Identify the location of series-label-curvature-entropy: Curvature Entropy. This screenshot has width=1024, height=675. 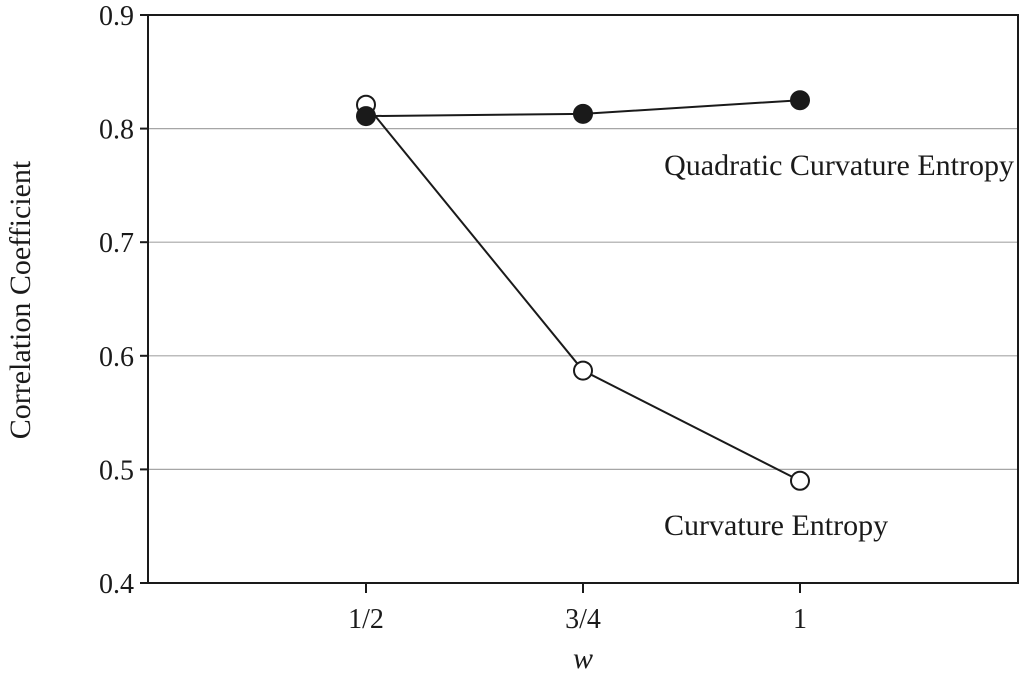
(776, 525).